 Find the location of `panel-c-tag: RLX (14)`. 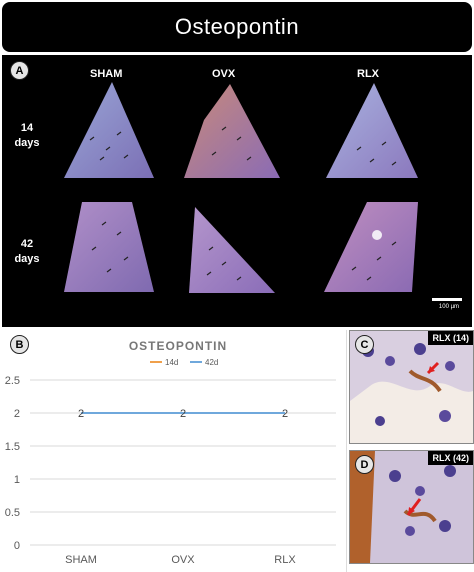

panel-c-tag: RLX (14) is located at coordinates (450, 338).